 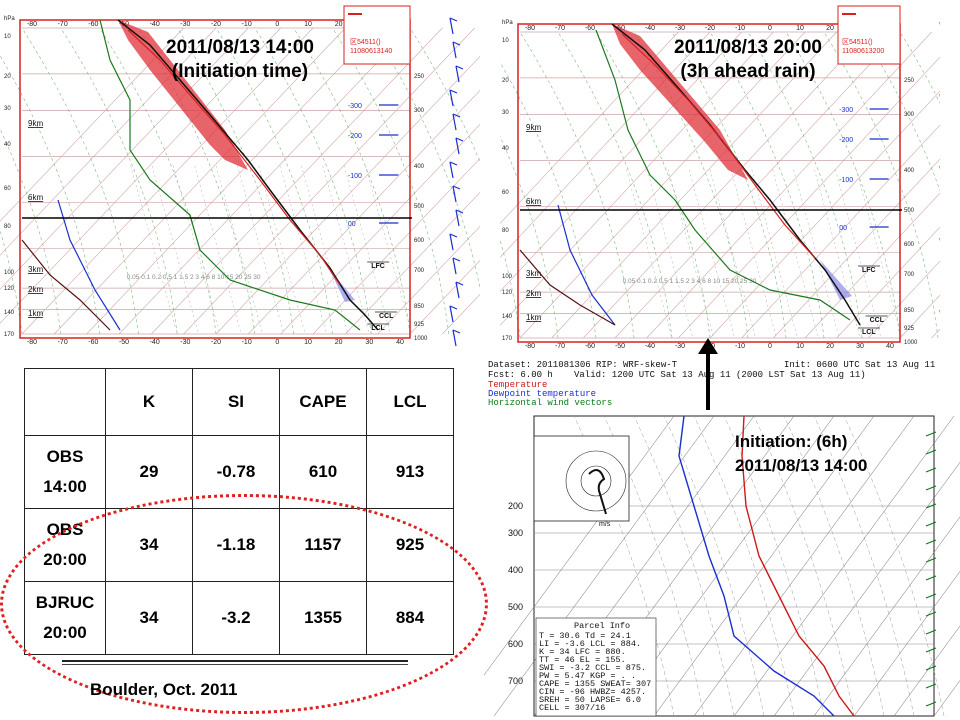 I want to click on svg-text: 区54511(), so click(x=365, y=42).